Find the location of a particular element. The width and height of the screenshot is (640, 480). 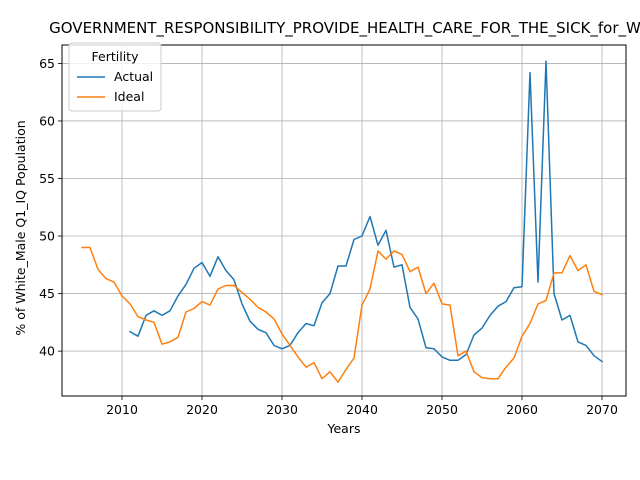

x-tick-label: 2020 is located at coordinates (202, 409).